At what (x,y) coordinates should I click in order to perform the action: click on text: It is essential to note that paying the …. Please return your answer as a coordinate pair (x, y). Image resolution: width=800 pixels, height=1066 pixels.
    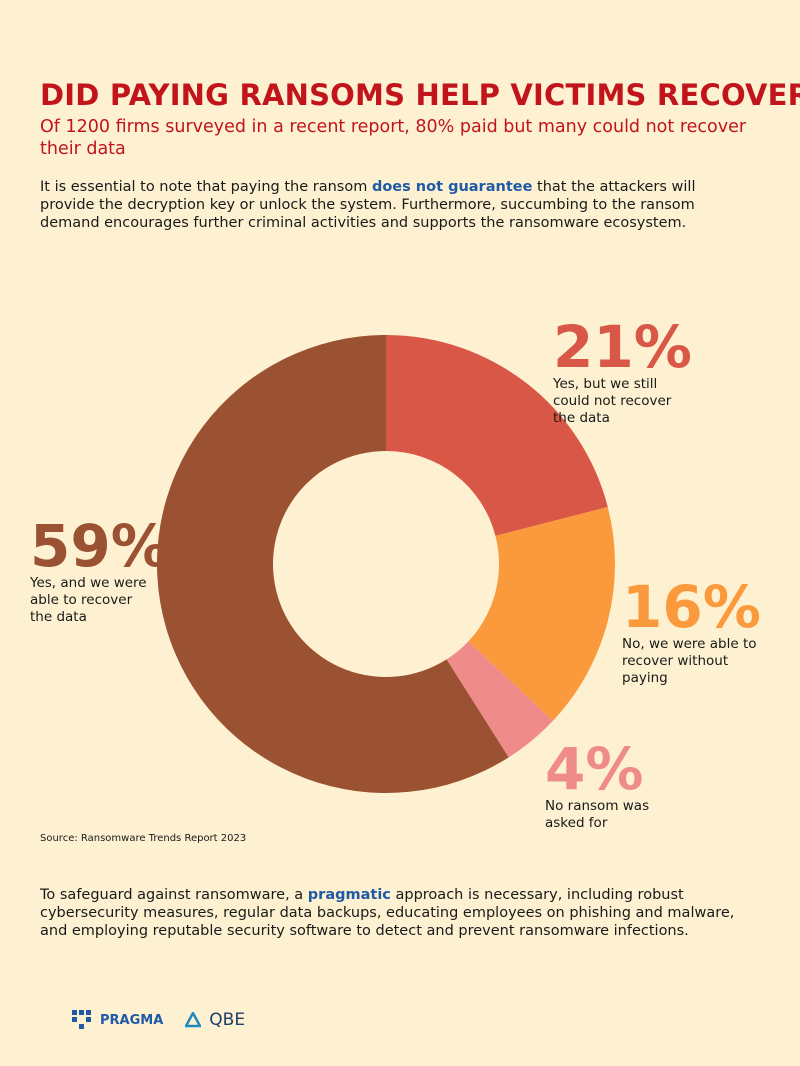
    Looking at the image, I should click on (206, 187).